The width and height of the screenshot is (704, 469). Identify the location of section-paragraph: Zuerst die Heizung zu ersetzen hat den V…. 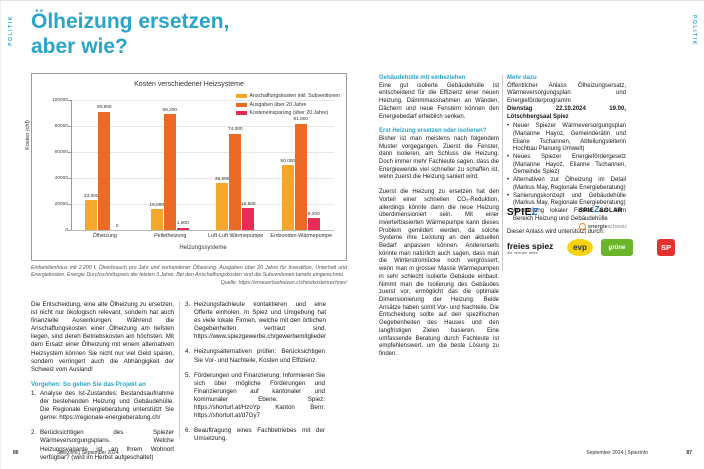
(439, 273).